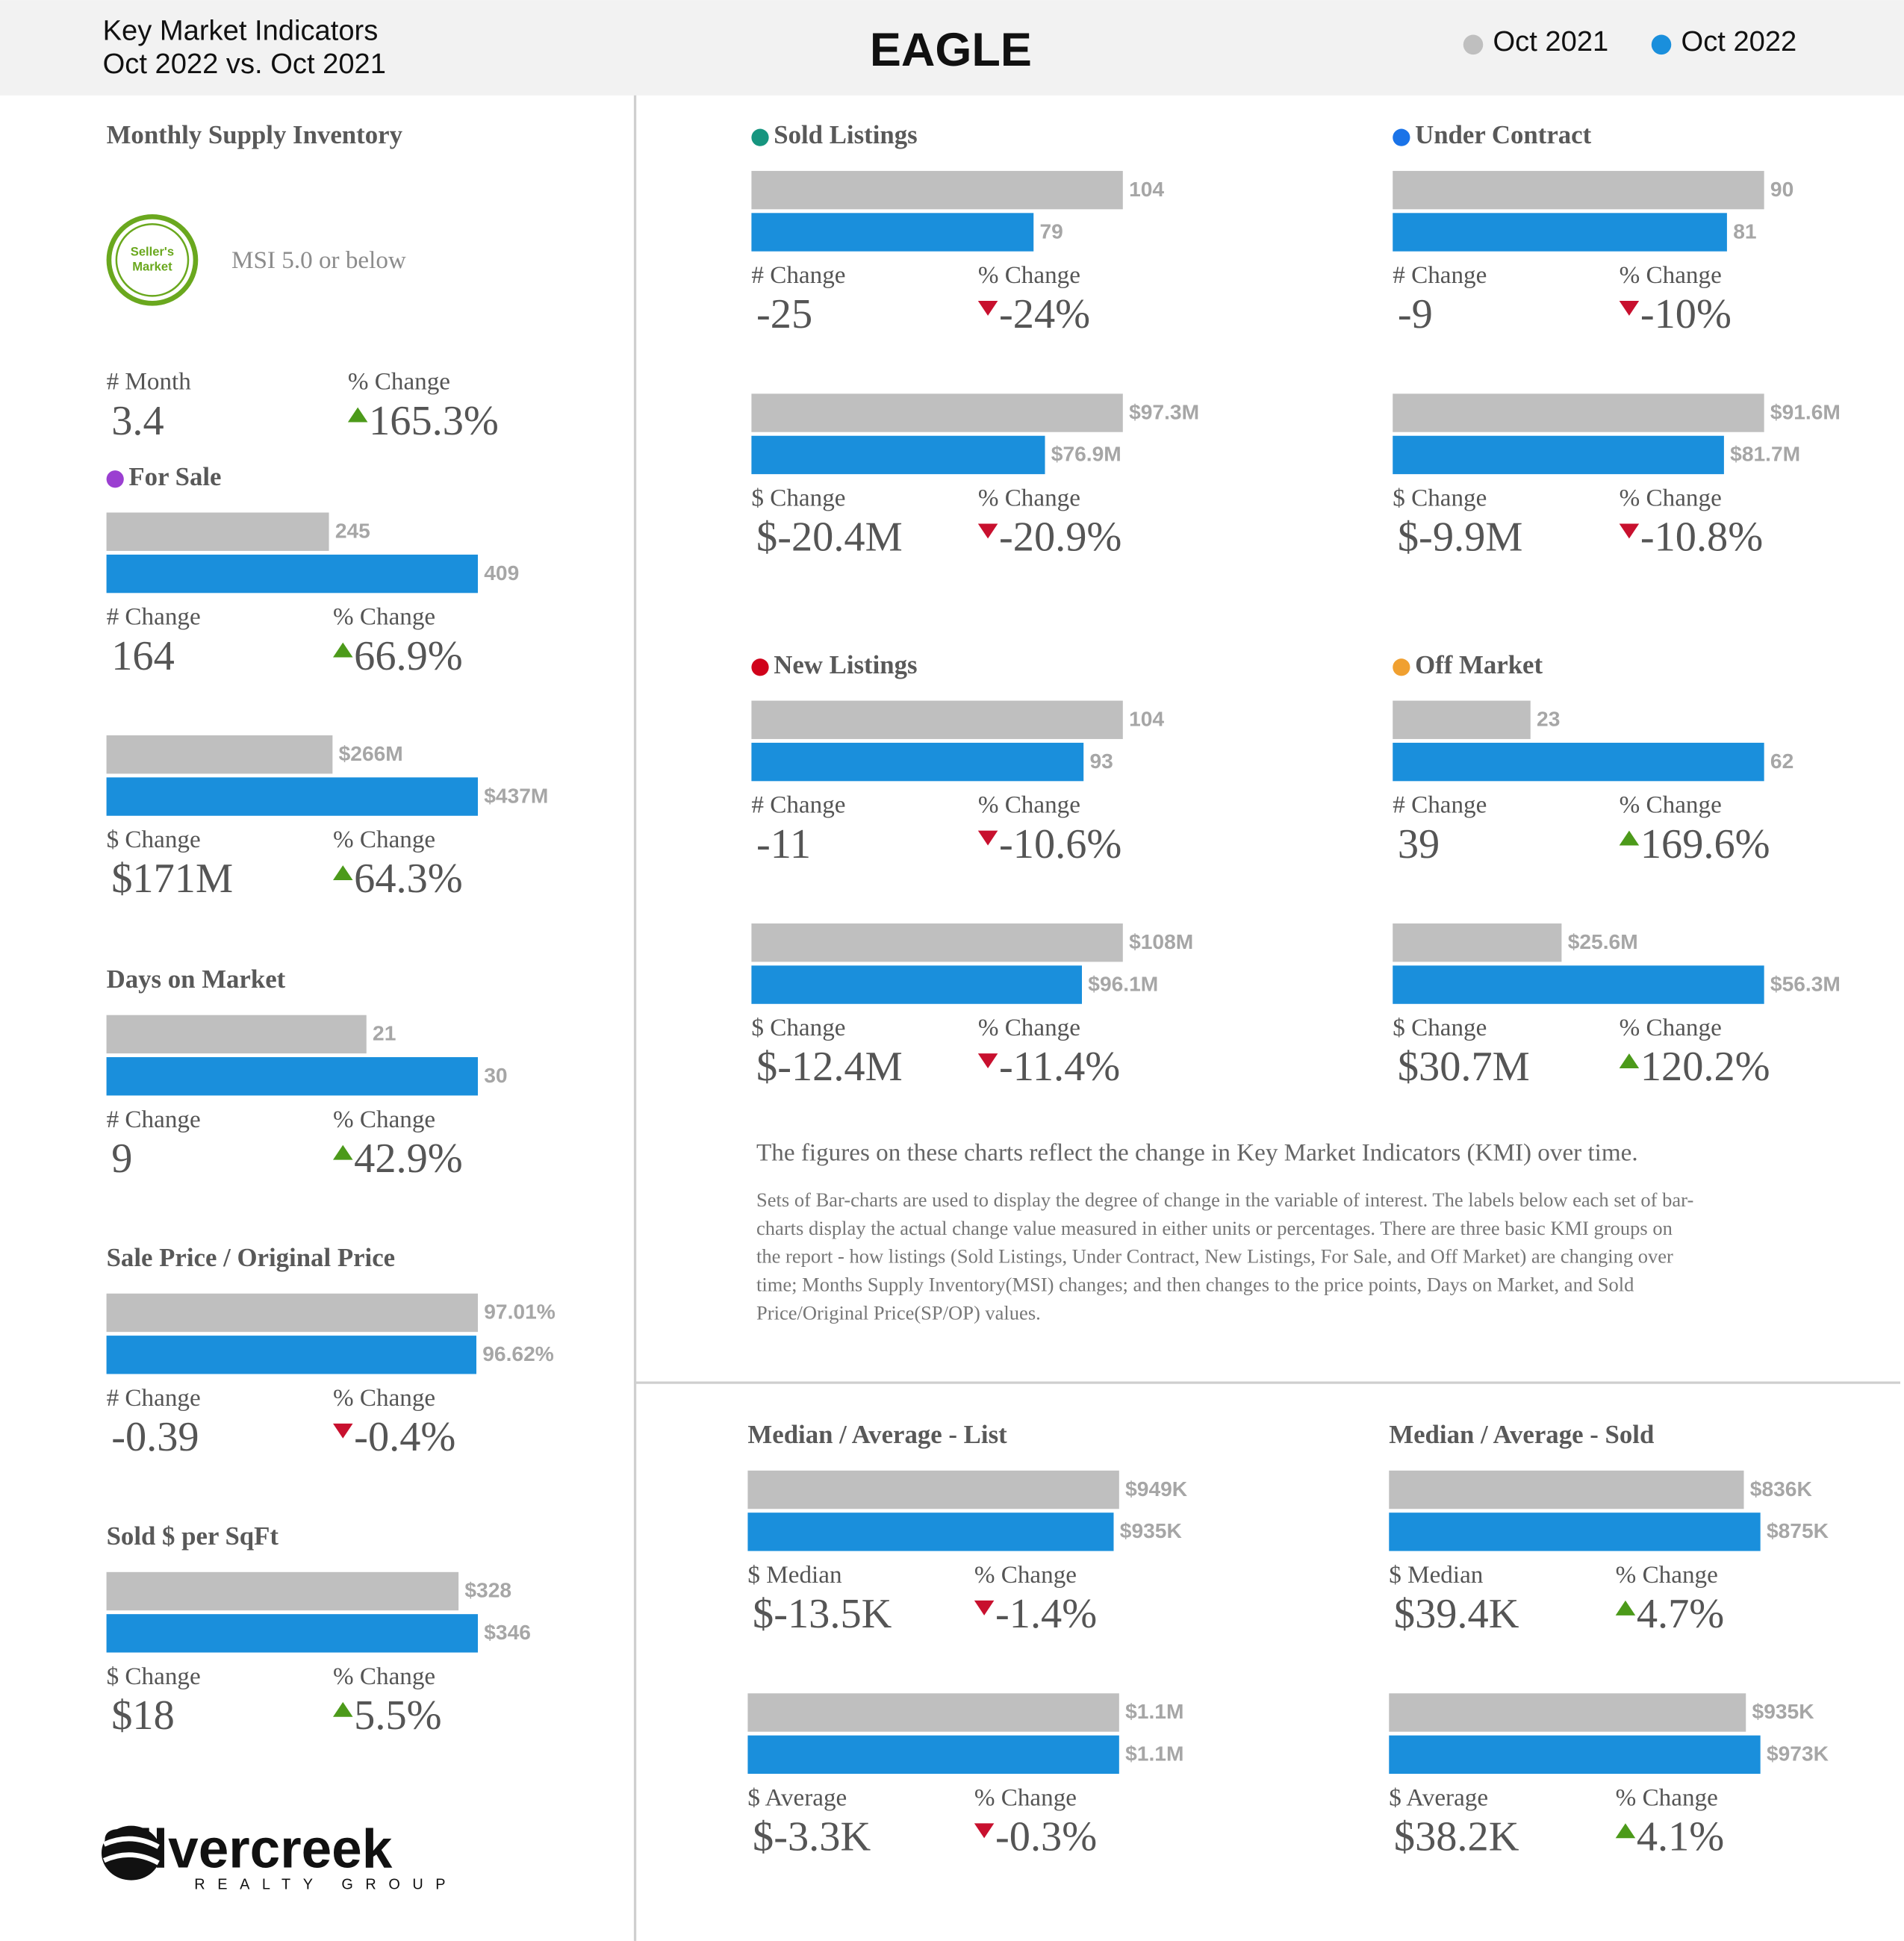 Image resolution: width=1904 pixels, height=1941 pixels. Describe the element at coordinates (318, 260) in the screenshot. I see `msi-note: MSI 5.0 or below` at that location.